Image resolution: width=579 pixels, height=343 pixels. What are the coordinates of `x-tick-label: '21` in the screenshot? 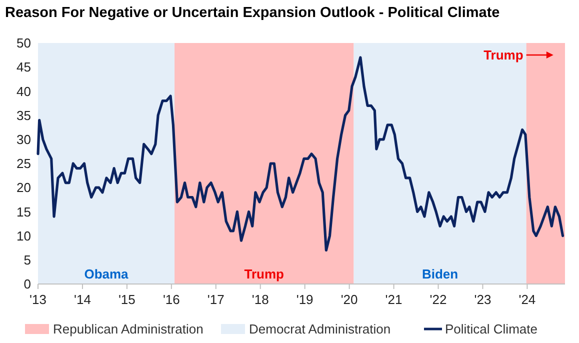 It's located at (393, 299).